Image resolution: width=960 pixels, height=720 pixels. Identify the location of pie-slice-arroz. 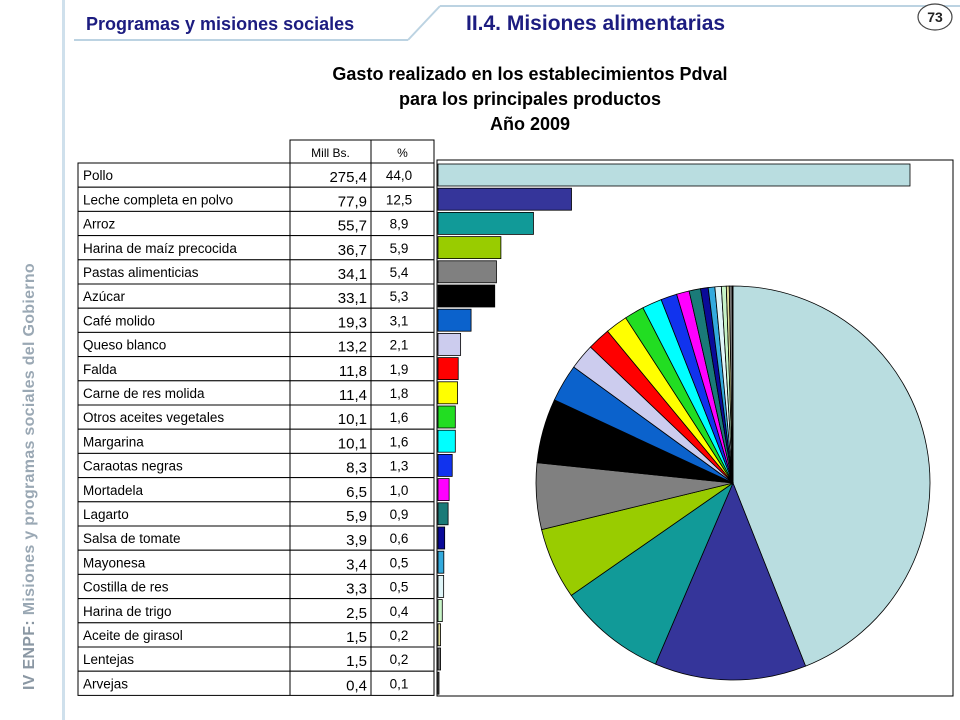
(652, 573).